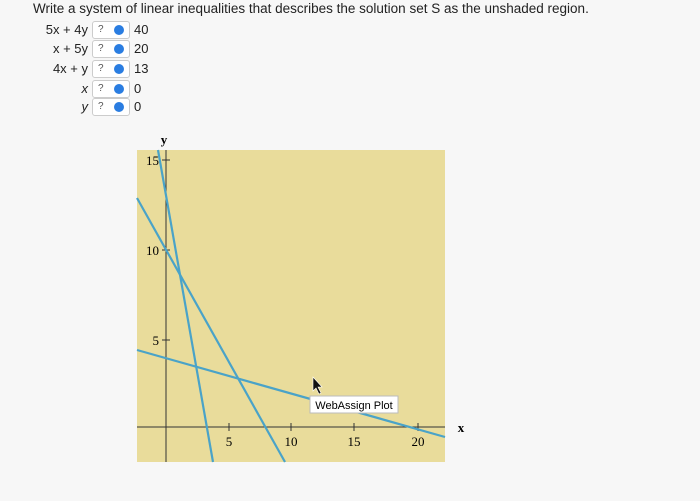 The height and width of the screenshot is (501, 700). What do you see at coordinates (66, 29) in the screenshot?
I see `lhs: 5x + 4y` at bounding box center [66, 29].